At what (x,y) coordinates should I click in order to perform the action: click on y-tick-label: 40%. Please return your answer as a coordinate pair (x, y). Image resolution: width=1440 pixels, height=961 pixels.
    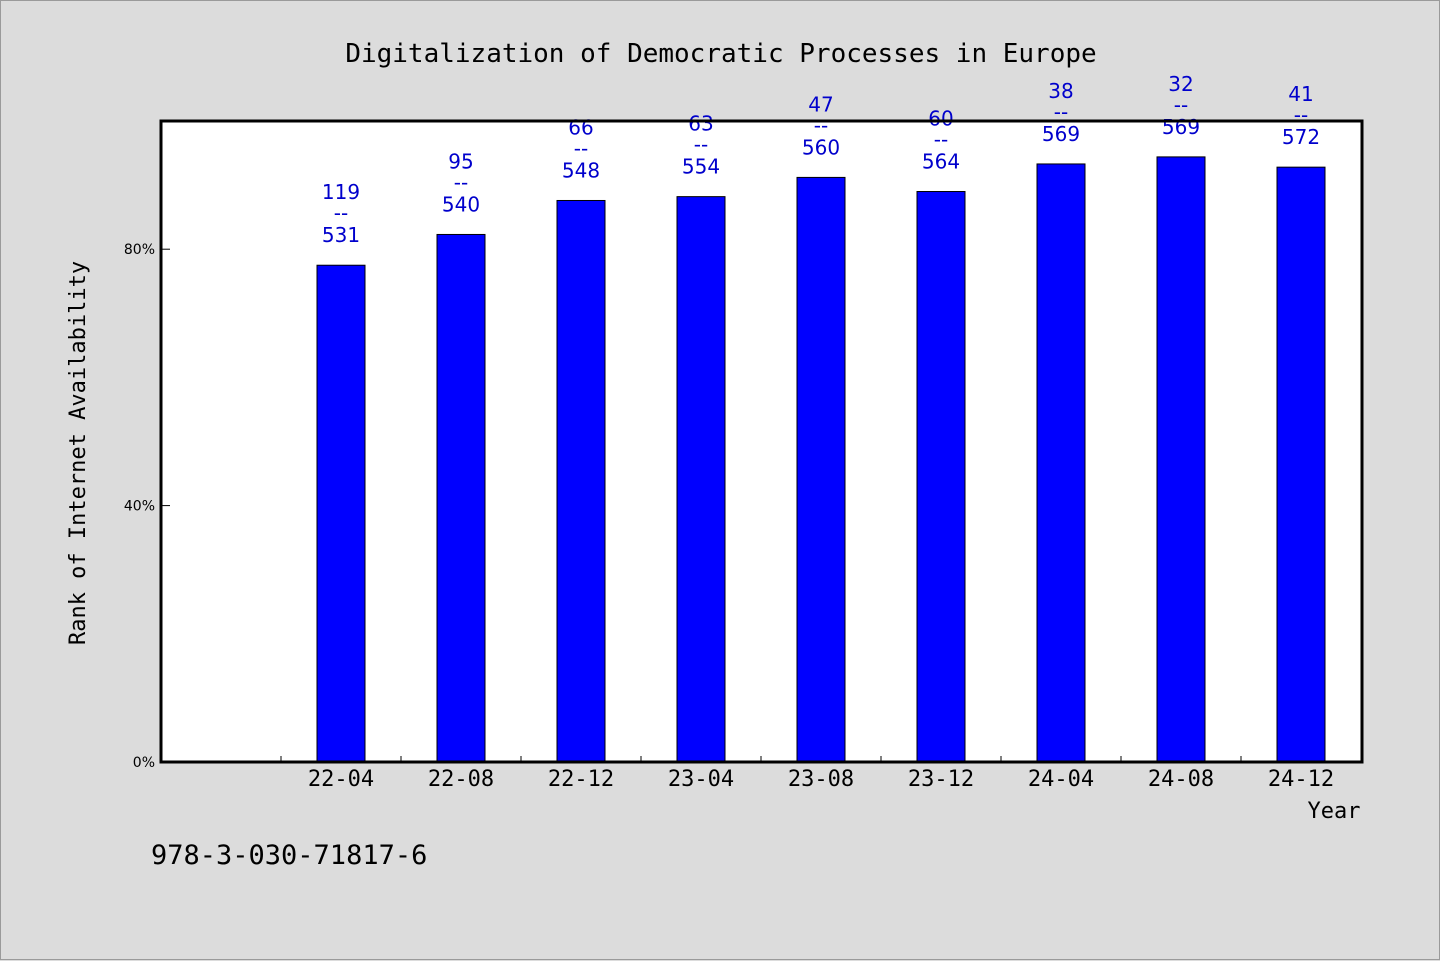
    Looking at the image, I should click on (139, 507).